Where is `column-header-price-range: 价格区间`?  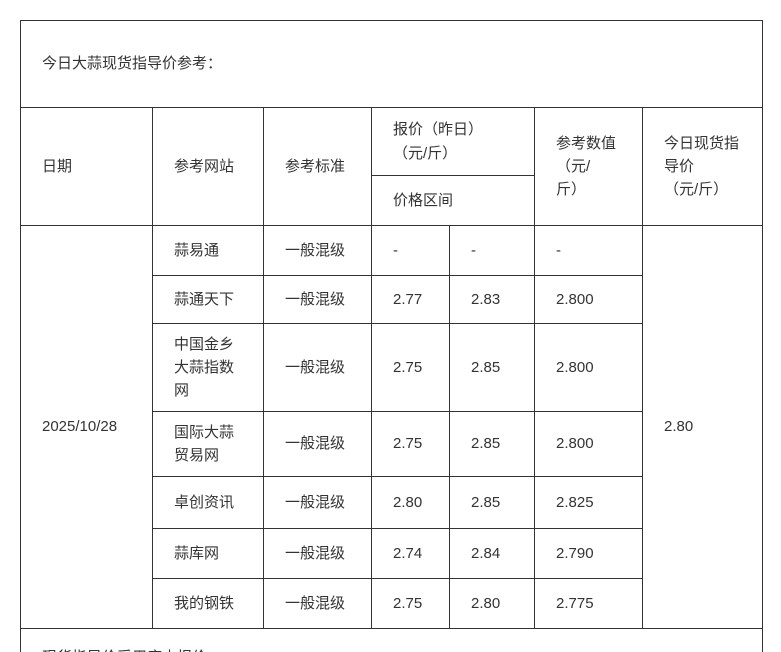 column-header-price-range: 价格区间 is located at coordinates (453, 200).